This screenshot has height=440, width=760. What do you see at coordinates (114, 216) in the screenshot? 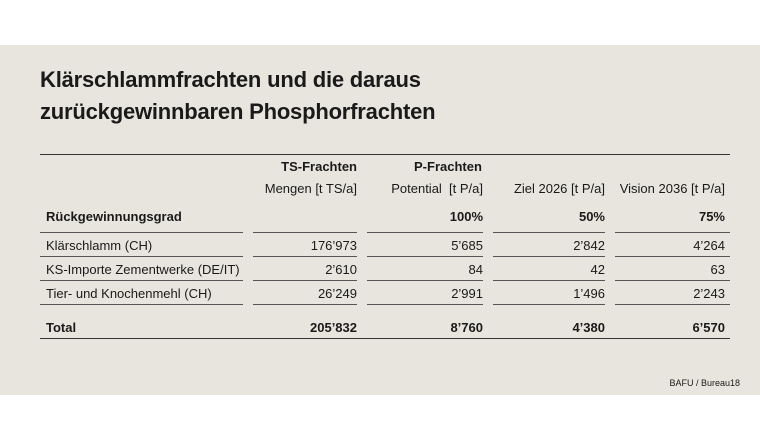
I see `row-label: Rückgewinnungsgrad` at bounding box center [114, 216].